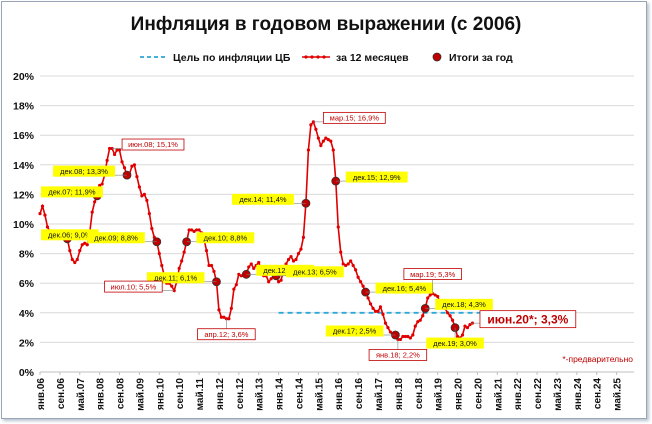 Image resolution: width=652 pixels, height=424 pixels. Describe the element at coordinates (478, 394) in the screenshot. I see `x-tick-label: сен.20` at that location.